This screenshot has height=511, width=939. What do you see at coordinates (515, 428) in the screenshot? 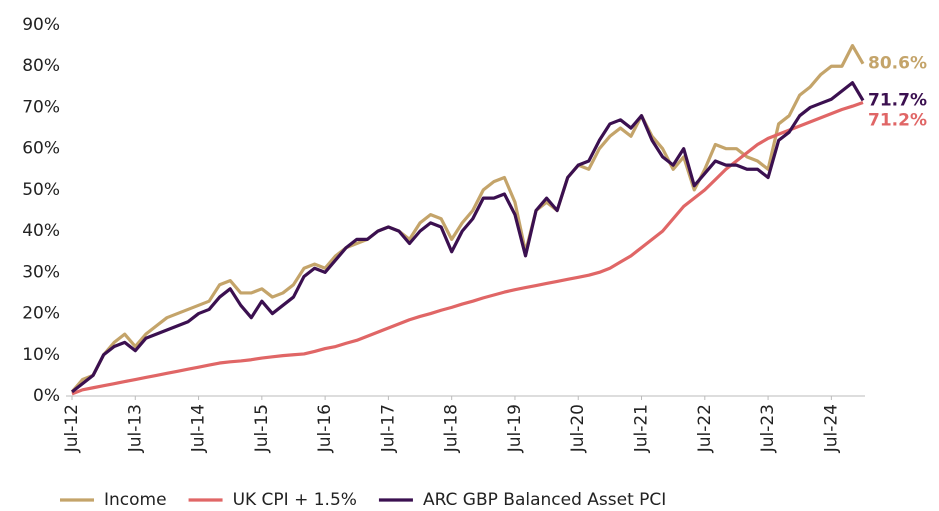
I see `x-tick-label: Jul-19` at bounding box center [515, 428].